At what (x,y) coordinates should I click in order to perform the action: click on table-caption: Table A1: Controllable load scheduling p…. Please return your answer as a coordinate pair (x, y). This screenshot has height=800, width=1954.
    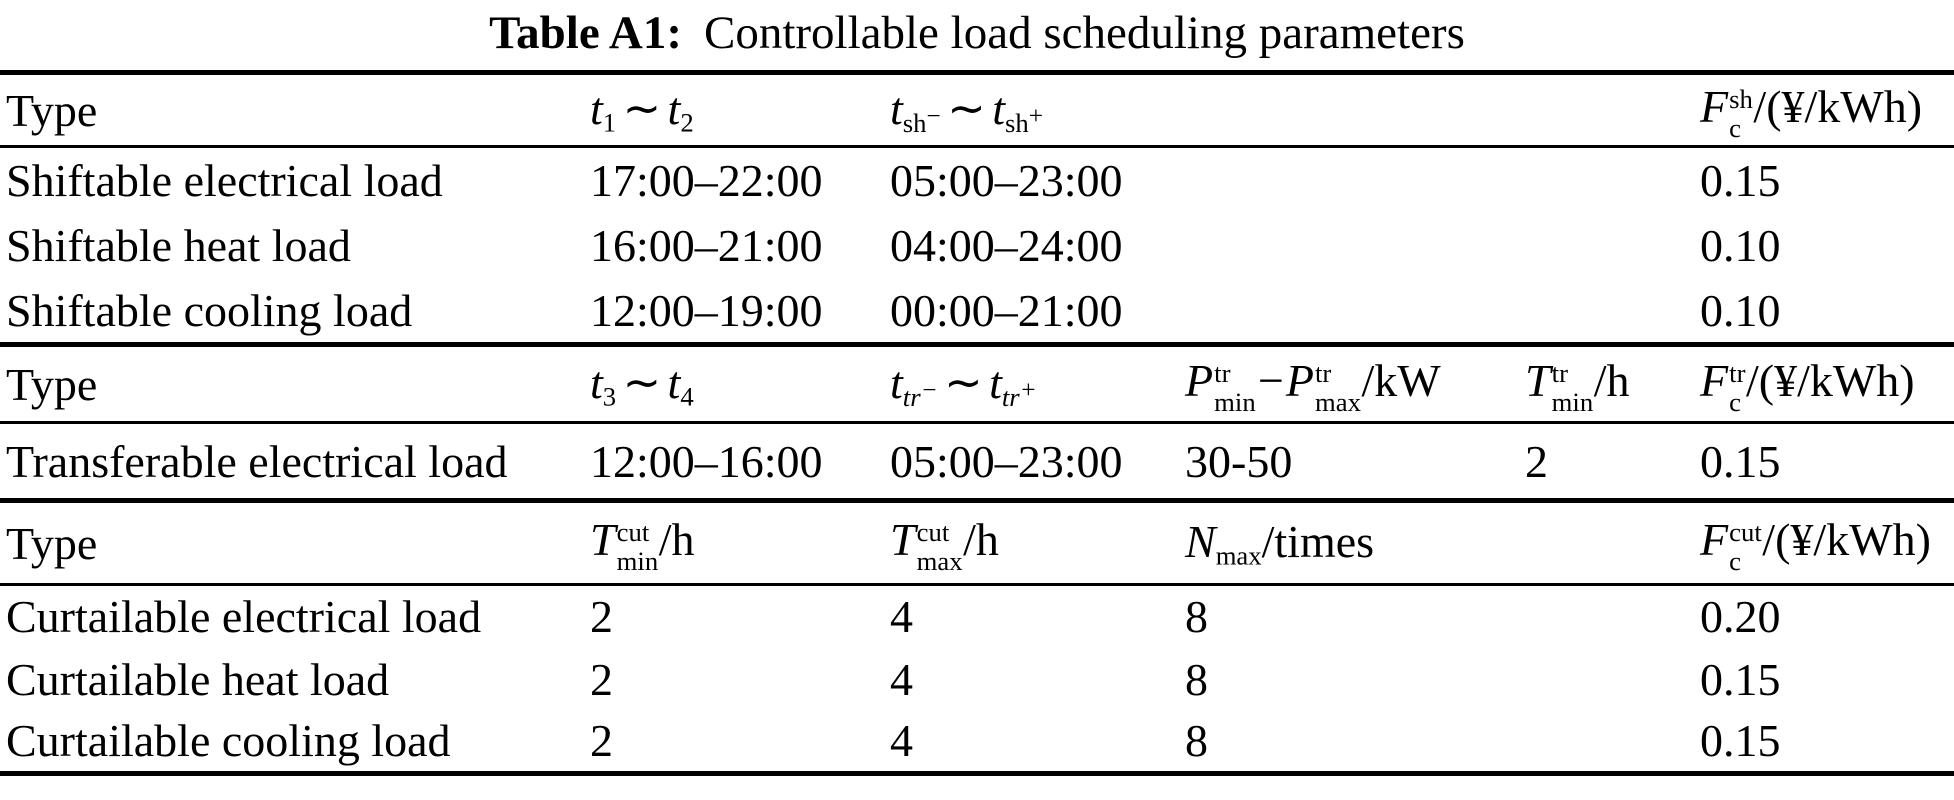
    Looking at the image, I should click on (977, 33).